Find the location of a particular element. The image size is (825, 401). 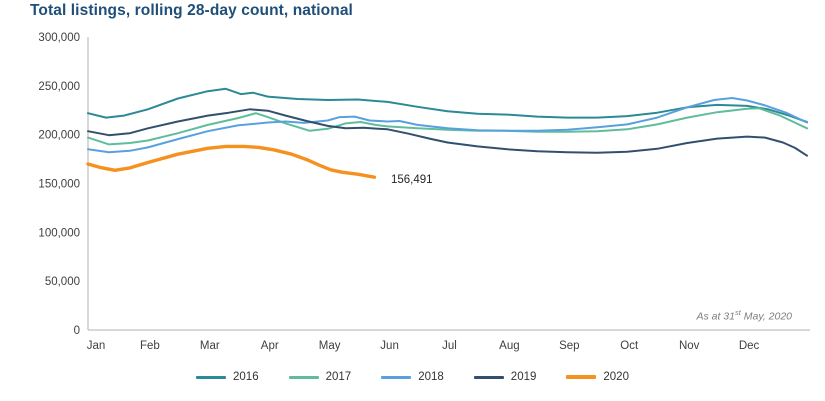

x-tick-label: Feb is located at coordinates (150, 346).